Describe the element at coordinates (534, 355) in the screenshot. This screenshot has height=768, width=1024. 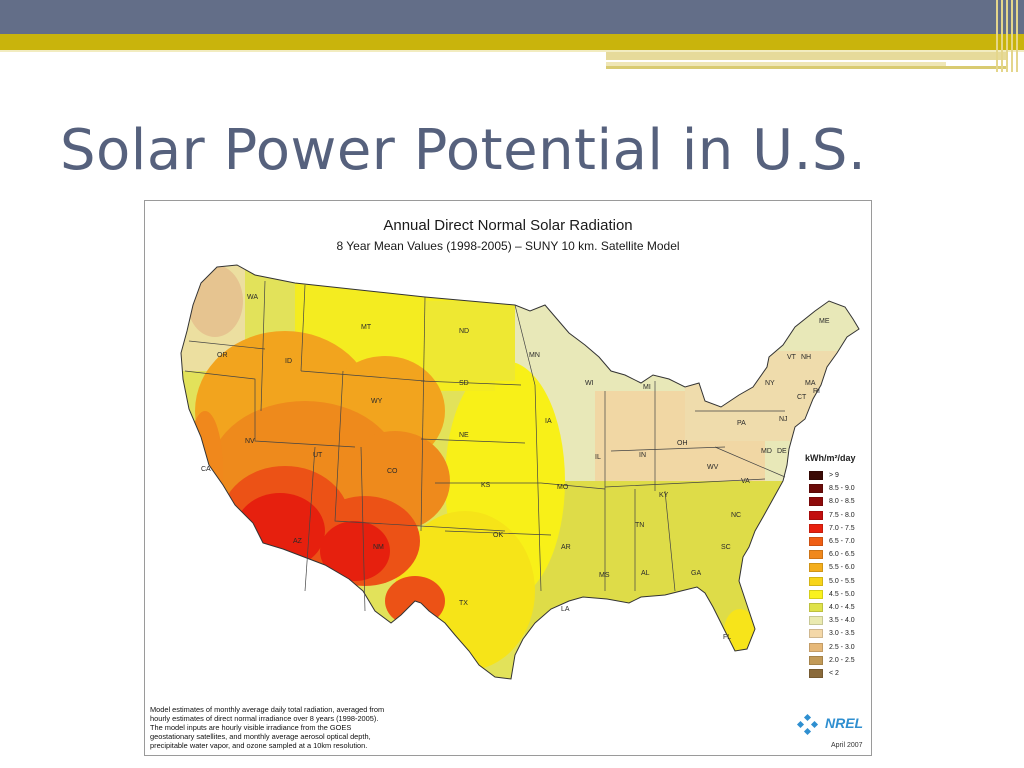
I see `state-label: MN` at that location.